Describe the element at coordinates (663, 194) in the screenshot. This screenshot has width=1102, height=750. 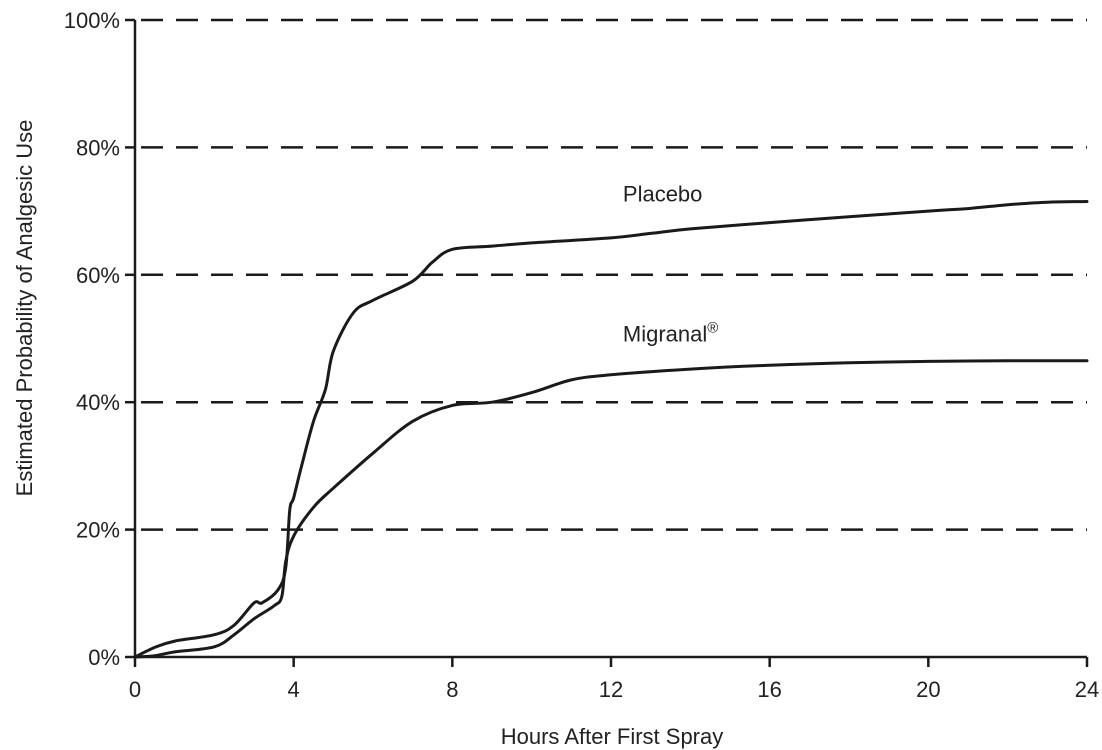
I see `series-label-placebo: Placebo` at that location.